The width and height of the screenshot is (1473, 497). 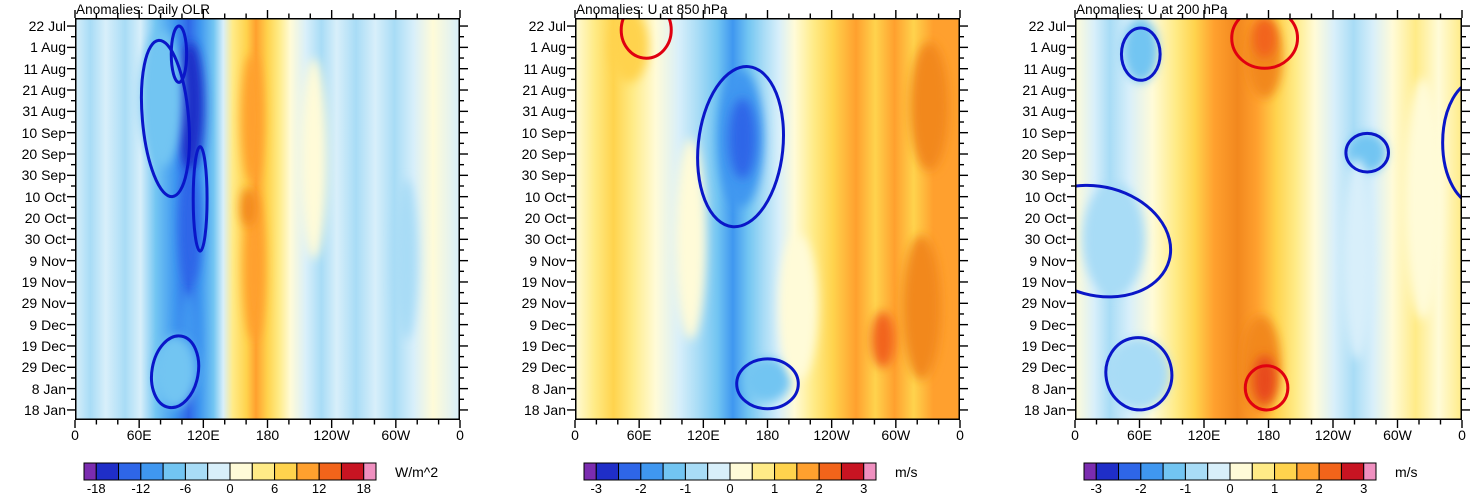 What do you see at coordinates (363, 488) in the screenshot?
I see `colorbar-tick-label: 18` at bounding box center [363, 488].